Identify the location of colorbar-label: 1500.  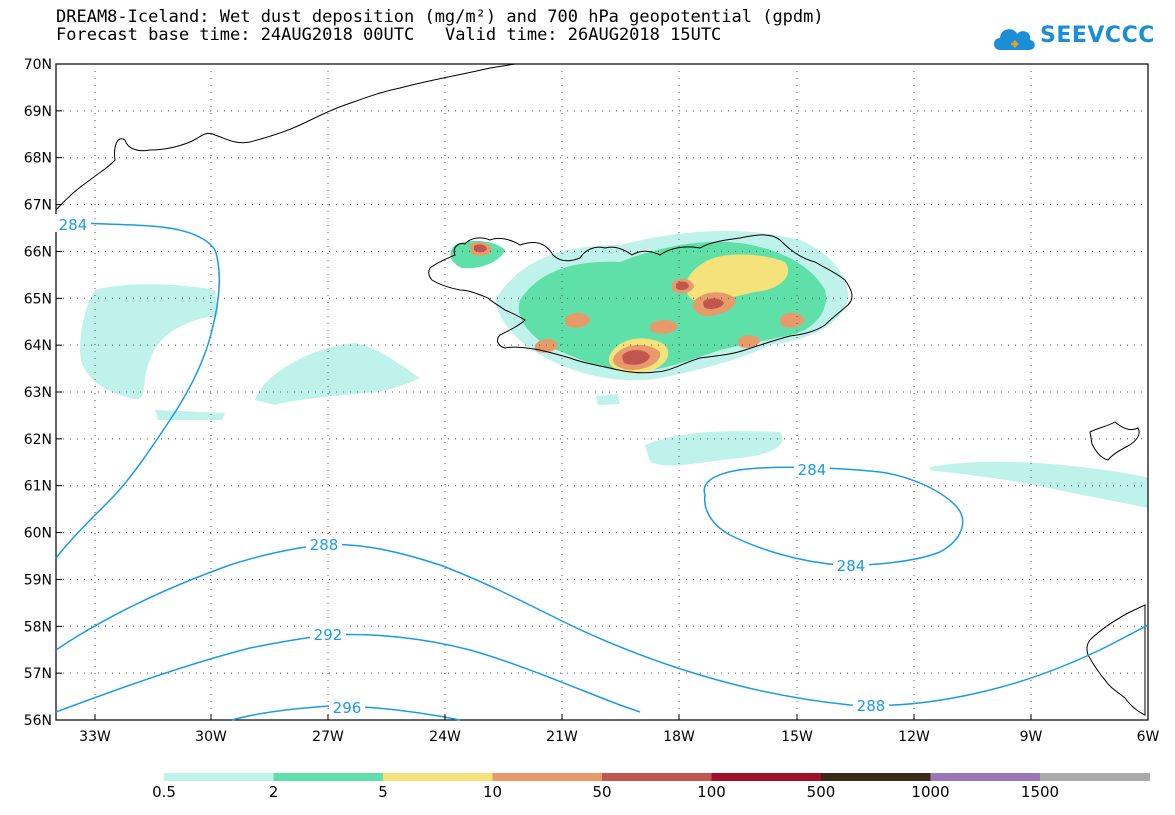
(1040, 792).